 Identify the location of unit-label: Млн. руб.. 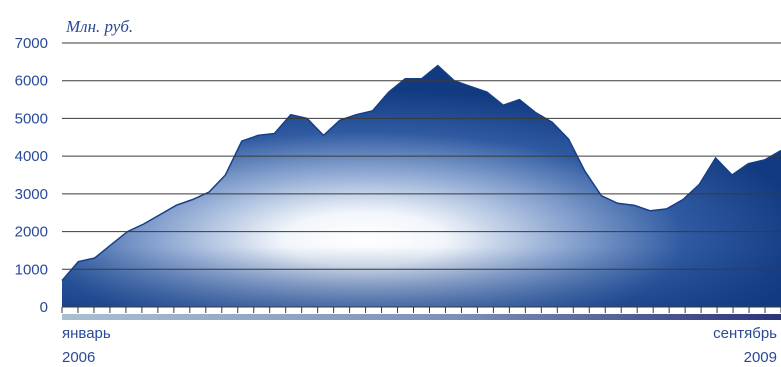
(99, 26).